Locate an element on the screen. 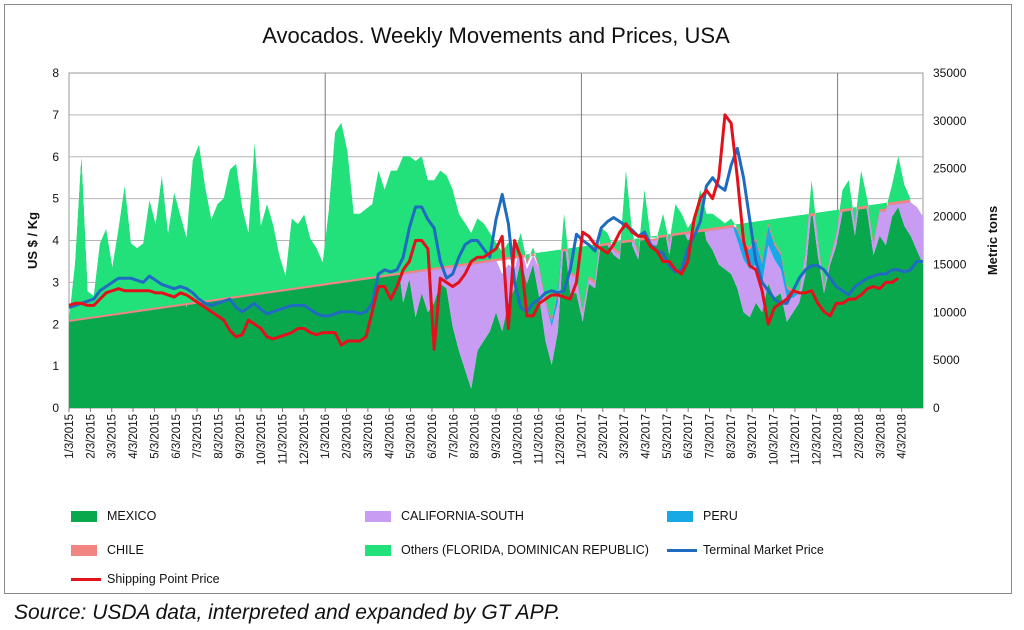  legend-label: Others (FLORIDA, DOMINICAN REPUBLIC) is located at coordinates (525, 550).